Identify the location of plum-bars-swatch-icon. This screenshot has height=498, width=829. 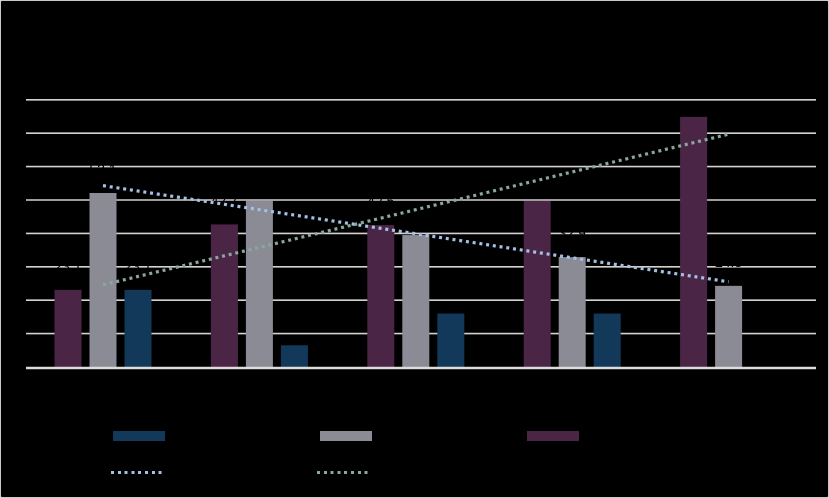
(553, 436).